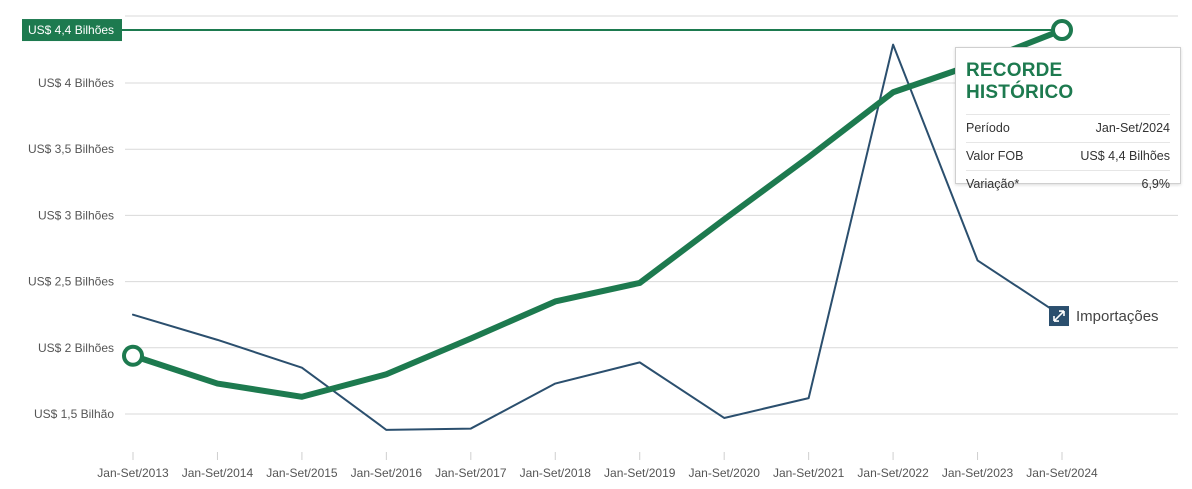 The width and height of the screenshot is (1192, 489). I want to click on imports-legend-icon, so click(1059, 316).